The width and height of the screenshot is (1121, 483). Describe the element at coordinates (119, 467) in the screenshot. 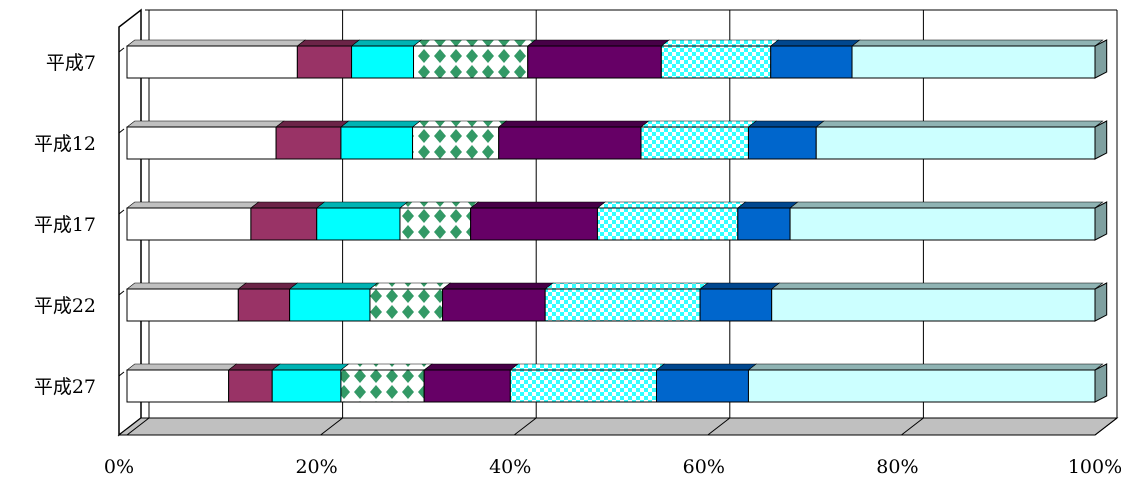

I see `x-tick-label: 0%` at that location.